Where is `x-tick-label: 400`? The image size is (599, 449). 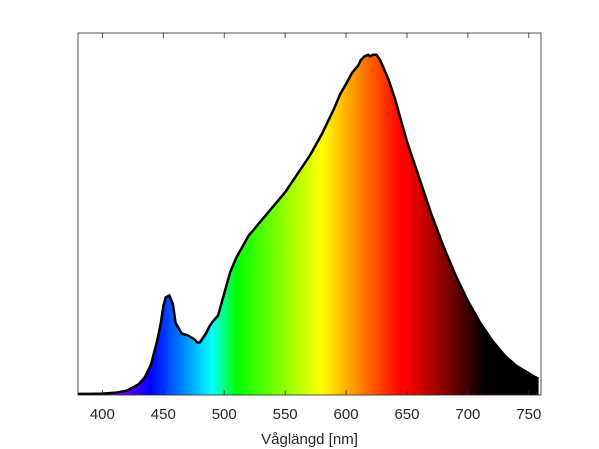
x-tick-label: 400 is located at coordinates (102, 414).